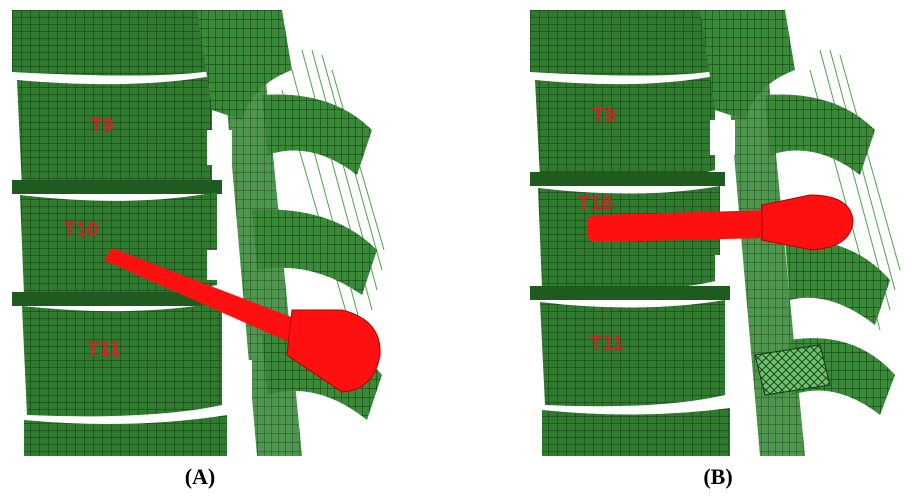 This screenshot has height=499, width=914. Describe the element at coordinates (606, 344) in the screenshot. I see `label-t11-b: T11` at that location.